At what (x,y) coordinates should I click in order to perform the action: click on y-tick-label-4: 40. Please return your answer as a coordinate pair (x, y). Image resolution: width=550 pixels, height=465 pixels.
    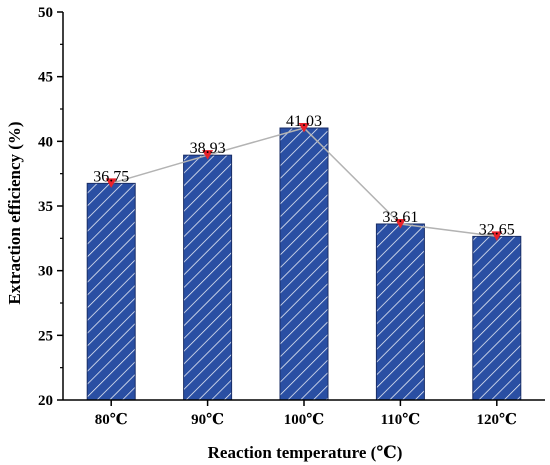
    Looking at the image, I should click on (45, 142).